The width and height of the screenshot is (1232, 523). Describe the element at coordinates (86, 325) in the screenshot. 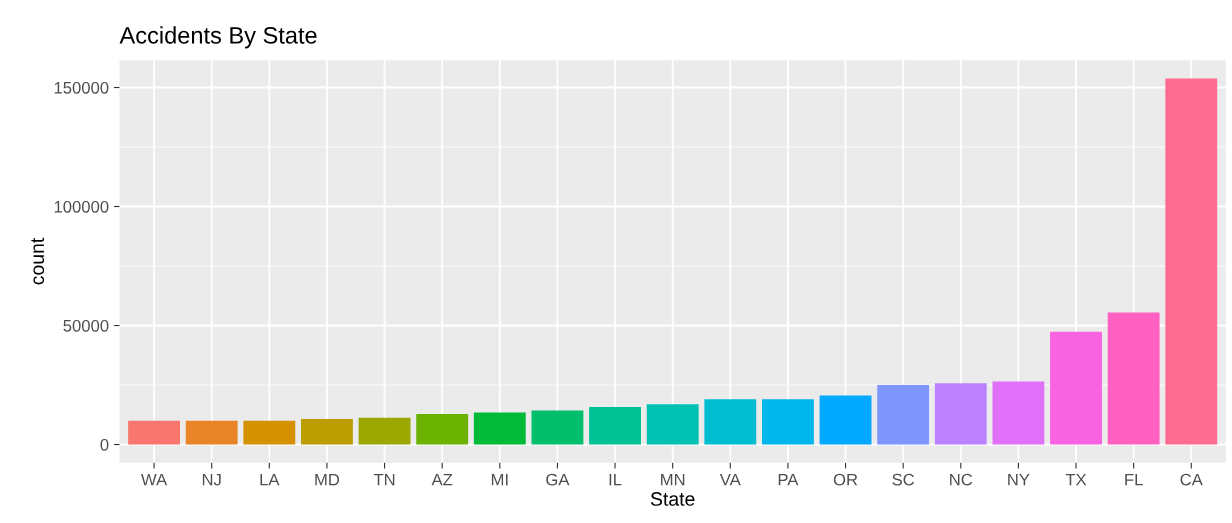

I see `y-tick-label: 50000` at that location.